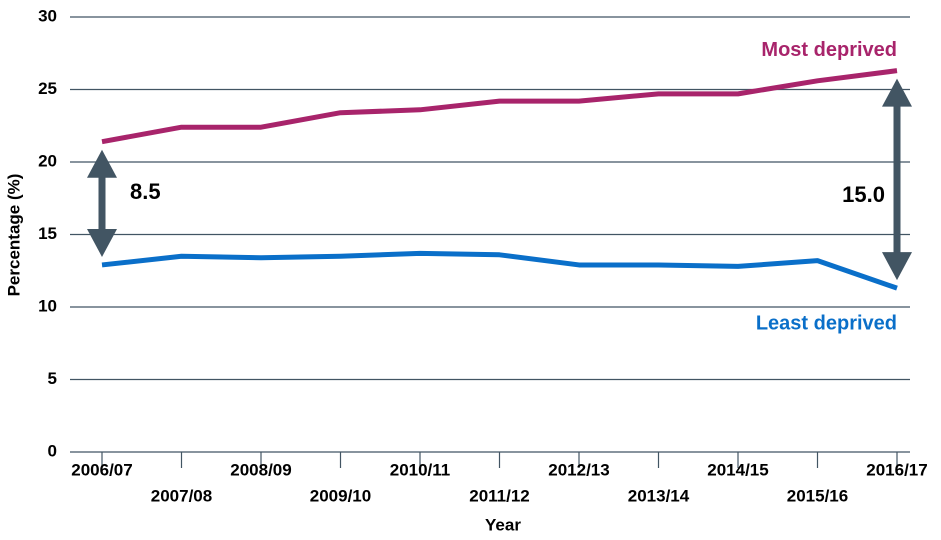 The width and height of the screenshot is (941, 540). Describe the element at coordinates (503, 524) in the screenshot. I see `x-axis-label: Year` at that location.